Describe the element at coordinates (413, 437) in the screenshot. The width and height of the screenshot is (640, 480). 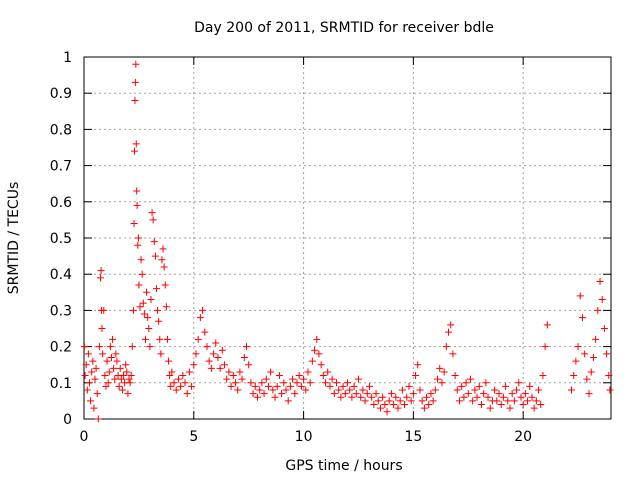
I see `x-tick-label: 15` at that location.